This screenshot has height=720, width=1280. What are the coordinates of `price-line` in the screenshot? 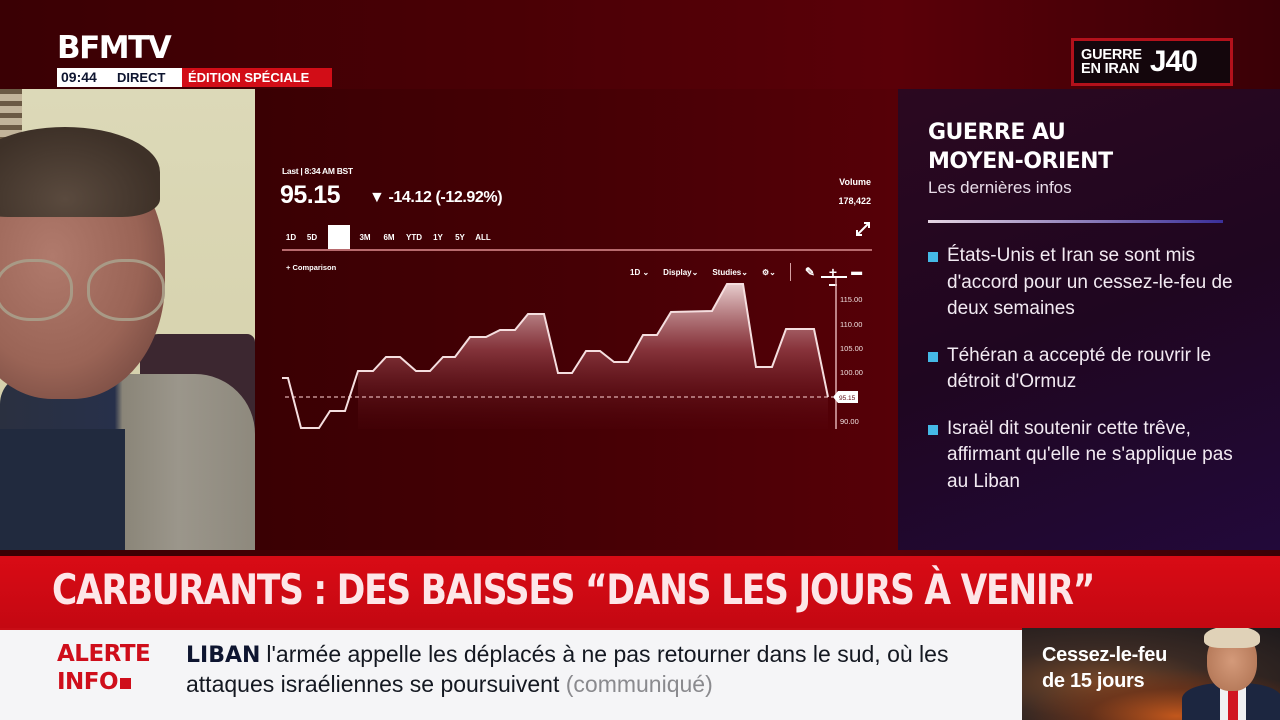 It's located at (555, 356).